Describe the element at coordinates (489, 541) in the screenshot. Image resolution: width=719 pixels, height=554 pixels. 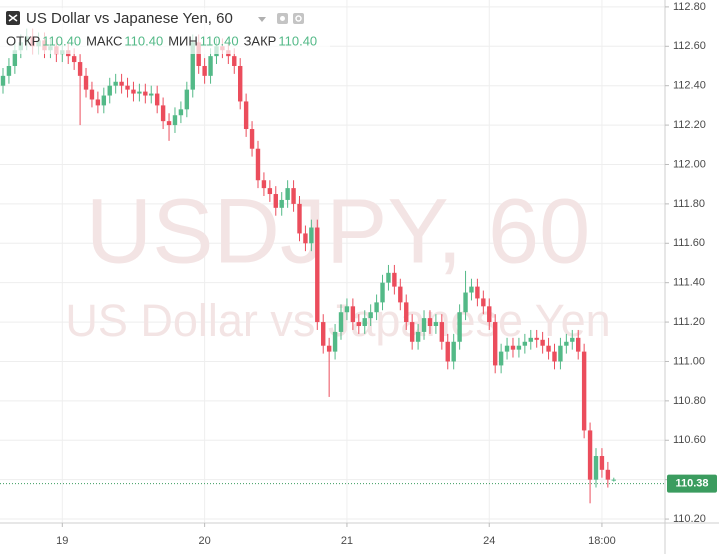
I see `x-tick-label: 24` at that location.